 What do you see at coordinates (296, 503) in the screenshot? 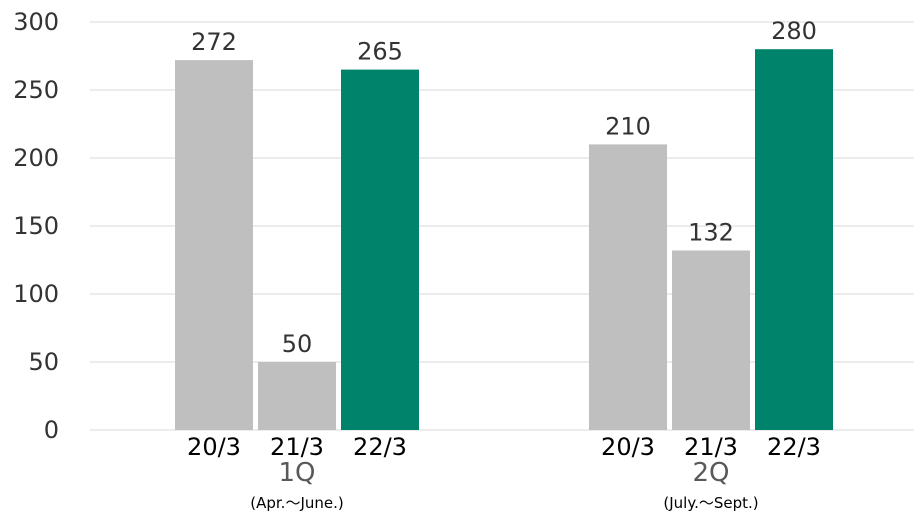
I see `group-sublabel: (Apr.～June.)` at bounding box center [296, 503].